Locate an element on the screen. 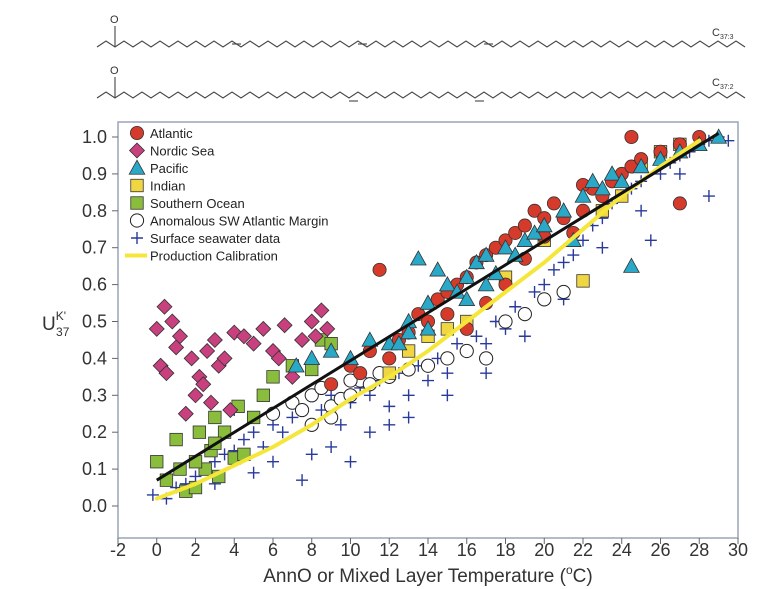 The height and width of the screenshot is (589, 757). molecule-c37-2-chain is located at coordinates (421, 95).